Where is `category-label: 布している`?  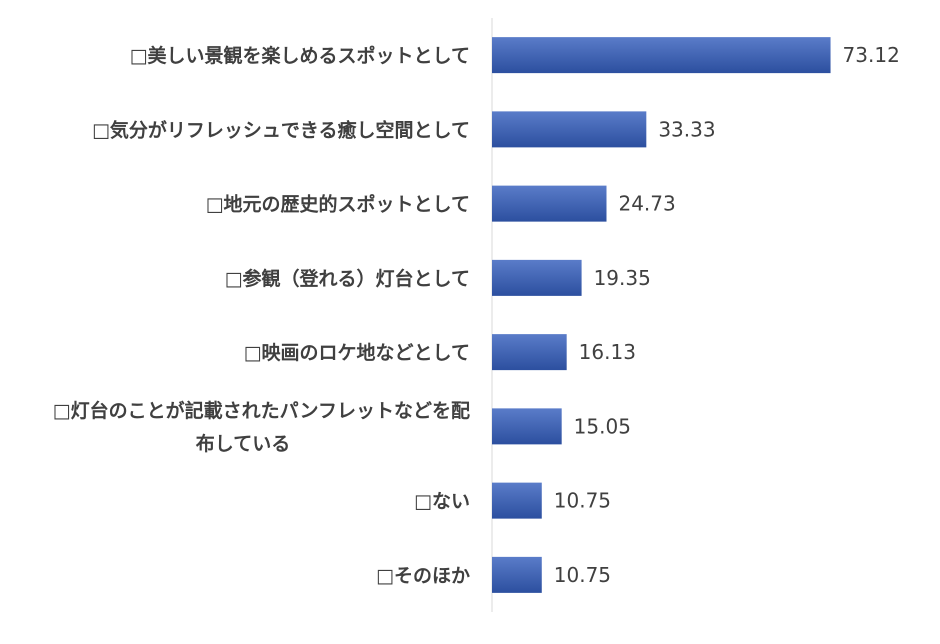
category-label: 布している is located at coordinates (243, 443).